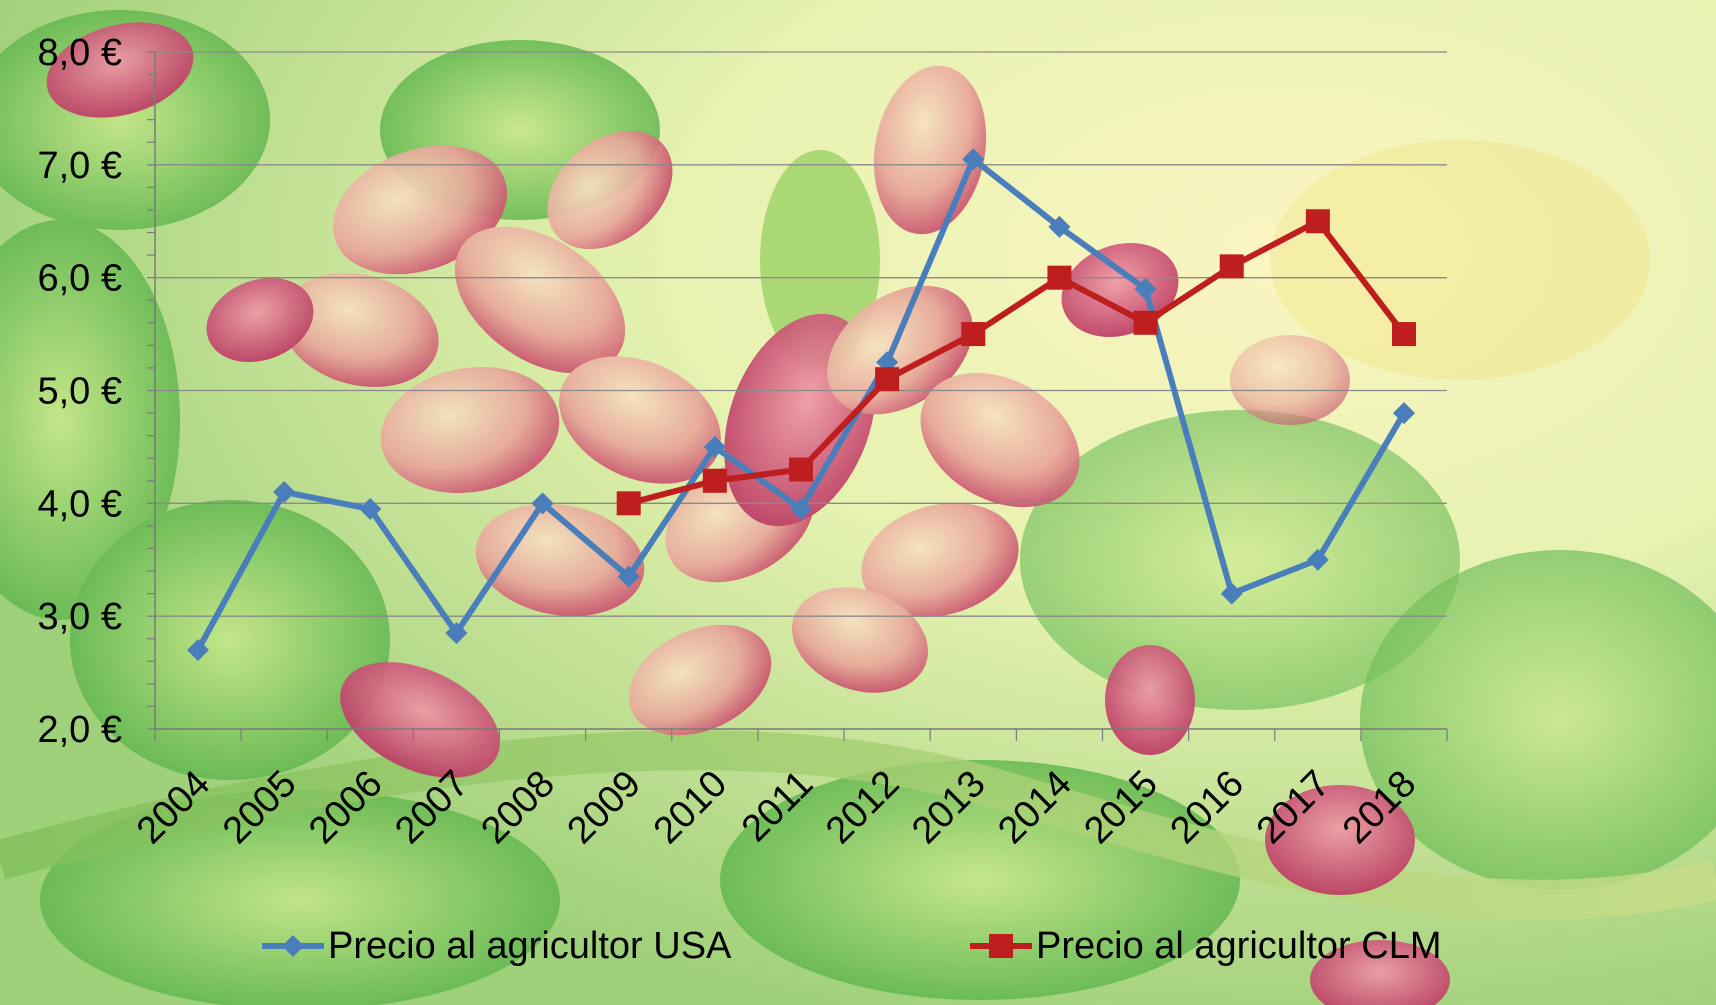 This screenshot has height=1005, width=1716. I want to click on legend-item-1: Precio al agricultor CLM, so click(1205, 946).